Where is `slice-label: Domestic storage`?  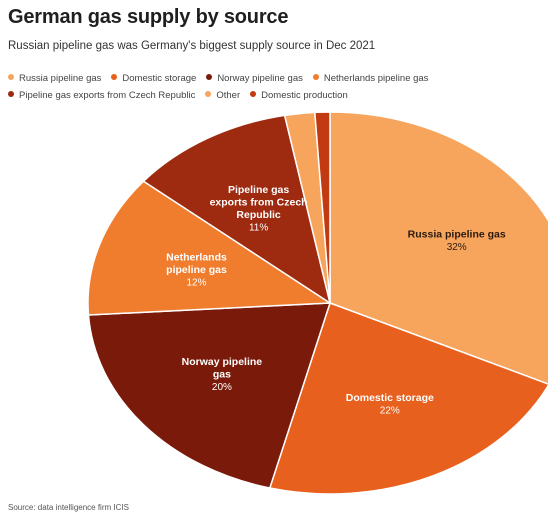
slice-label: Domestic storage is located at coordinates (390, 398).